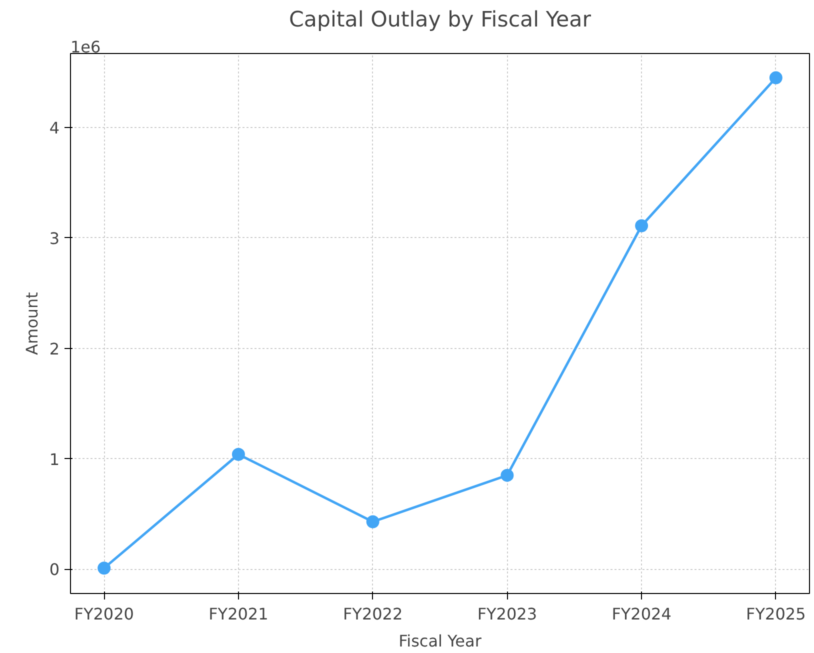 The width and height of the screenshot is (814, 653). What do you see at coordinates (372, 614) in the screenshot?
I see `x-tick-label: FY2022` at bounding box center [372, 614].